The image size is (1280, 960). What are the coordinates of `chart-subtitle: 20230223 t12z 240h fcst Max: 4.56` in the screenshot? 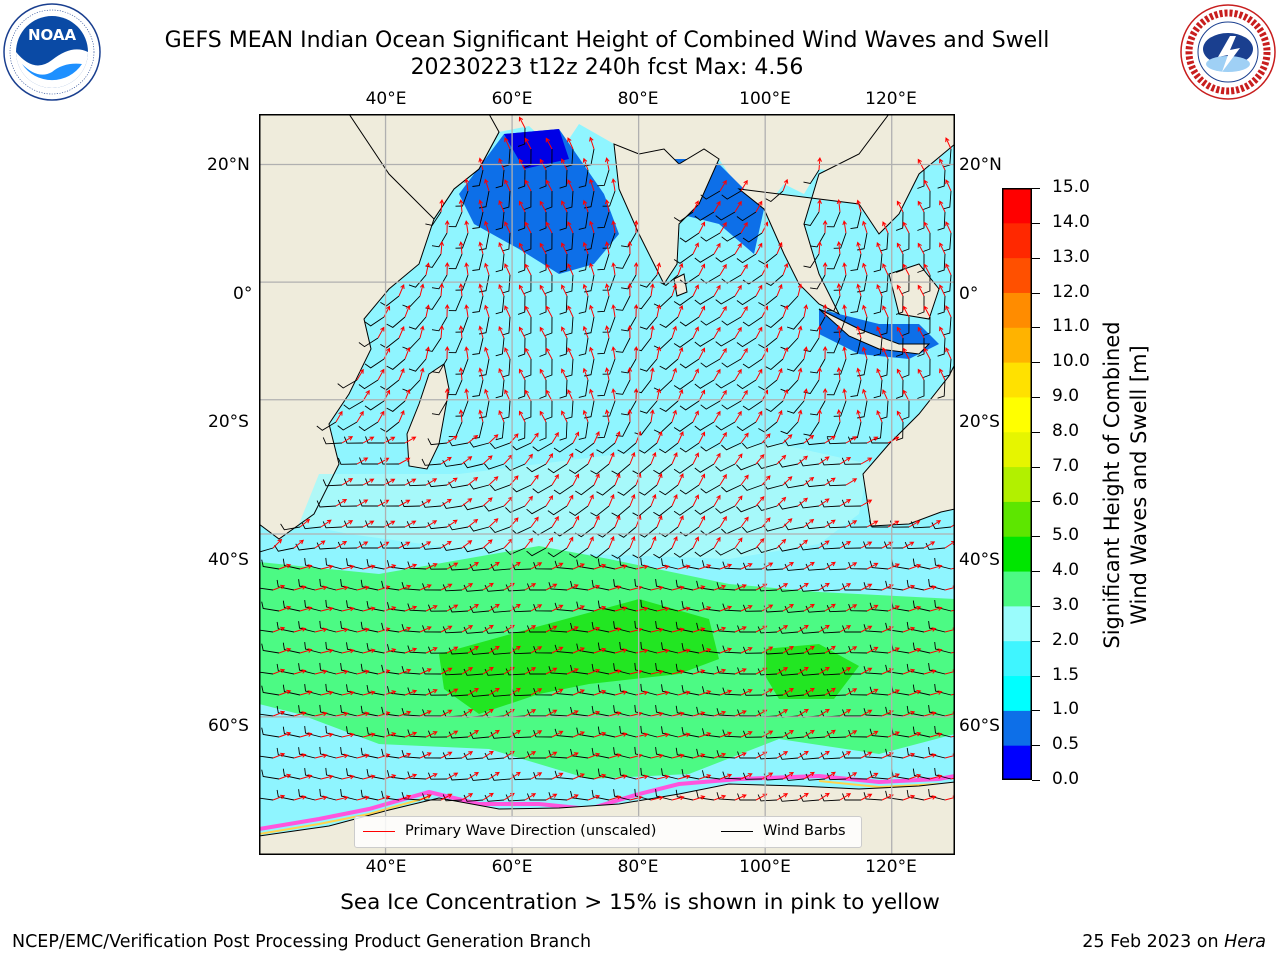 It's located at (607, 67).